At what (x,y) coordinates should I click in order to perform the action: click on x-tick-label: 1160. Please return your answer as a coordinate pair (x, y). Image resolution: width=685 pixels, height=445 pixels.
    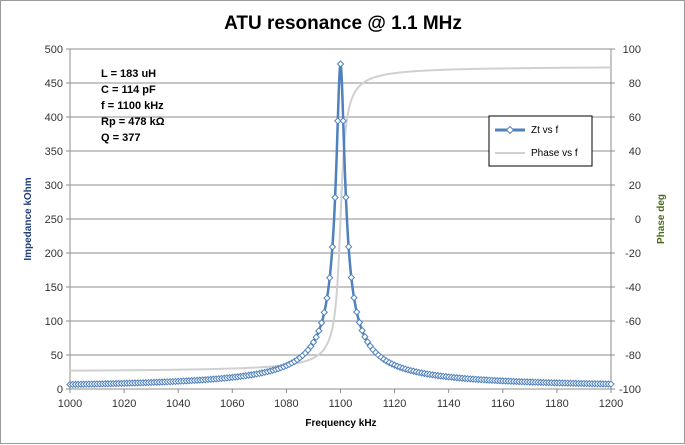
    Looking at the image, I should click on (503, 404).